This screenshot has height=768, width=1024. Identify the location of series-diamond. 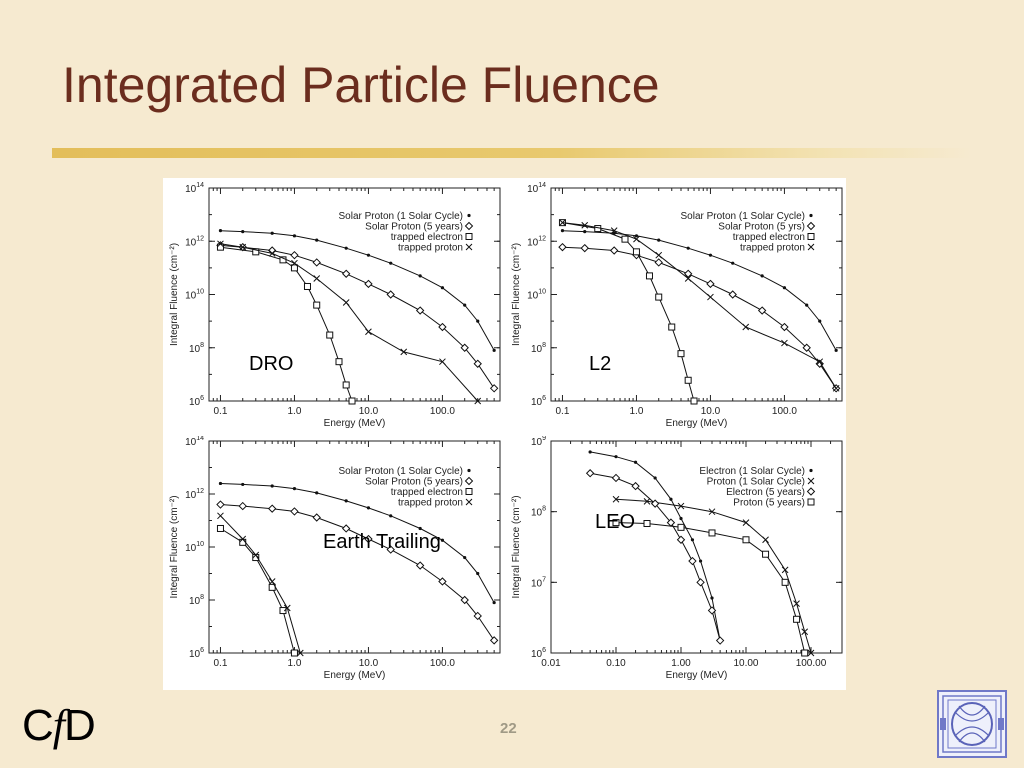
(655, 557).